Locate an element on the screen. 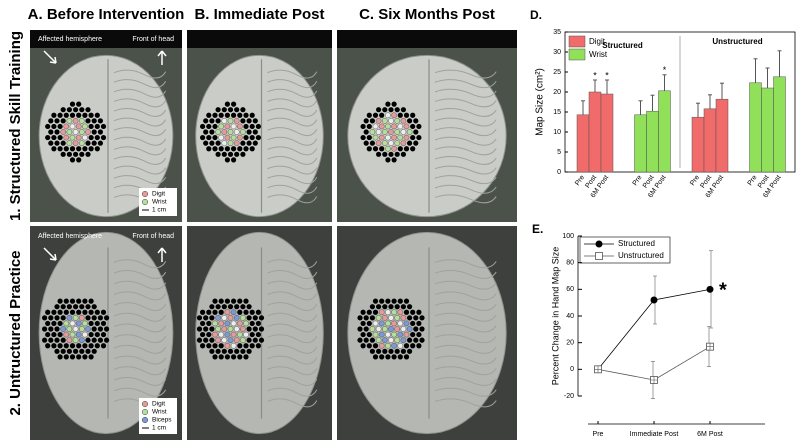 The width and height of the screenshot is (800, 445). legend-marker is located at coordinates (599, 244).